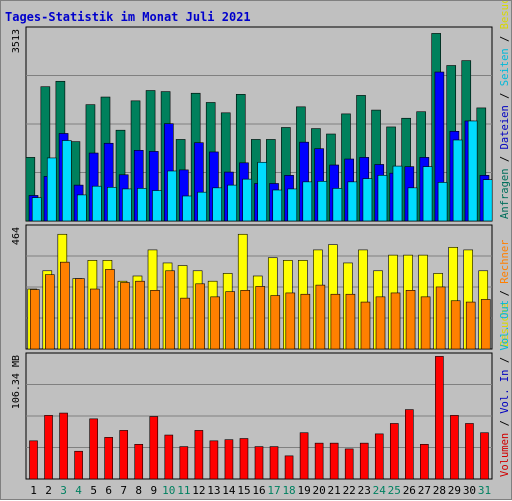 Image resolution: width=512 pixels, height=501 pixels. Describe the element at coordinates (16, 41) in the screenshot. I see `y-max-label: 3513` at that location.